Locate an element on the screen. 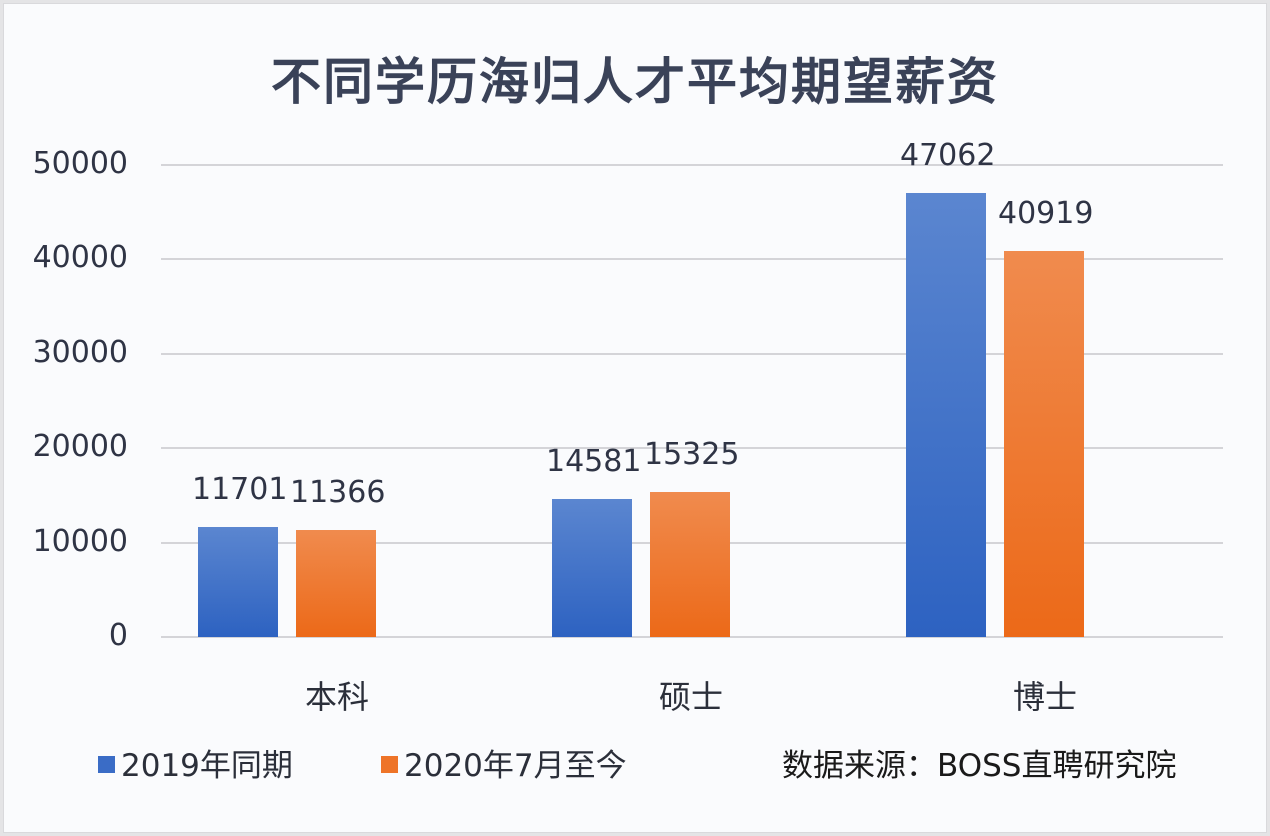  data-label: 14581 is located at coordinates (594, 462).